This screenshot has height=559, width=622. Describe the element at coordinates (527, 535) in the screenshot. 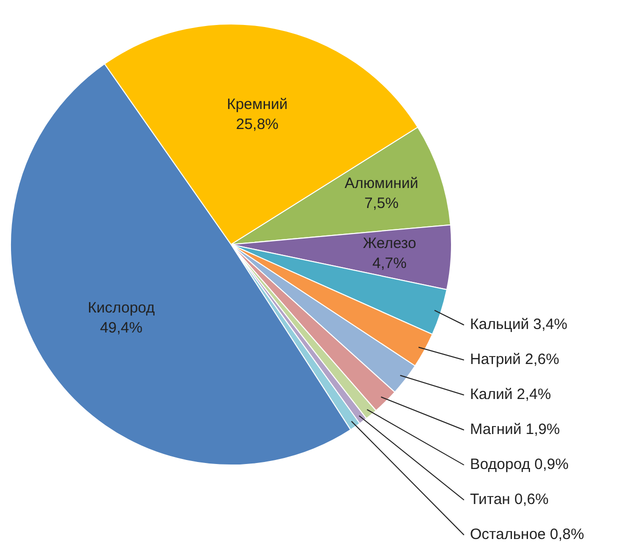

I see `slice-label: Остальное 0,8%` at that location.